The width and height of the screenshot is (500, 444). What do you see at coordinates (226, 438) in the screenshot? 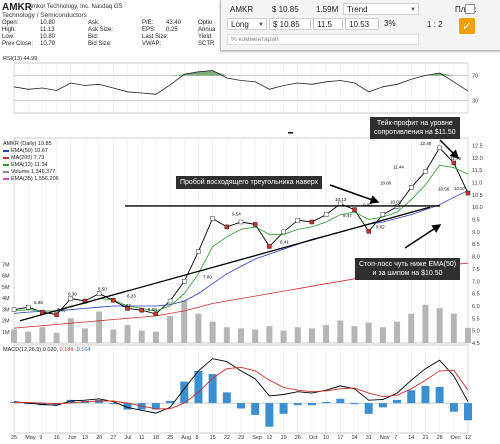
I see `x-axis-label: 22` at bounding box center [226, 438].